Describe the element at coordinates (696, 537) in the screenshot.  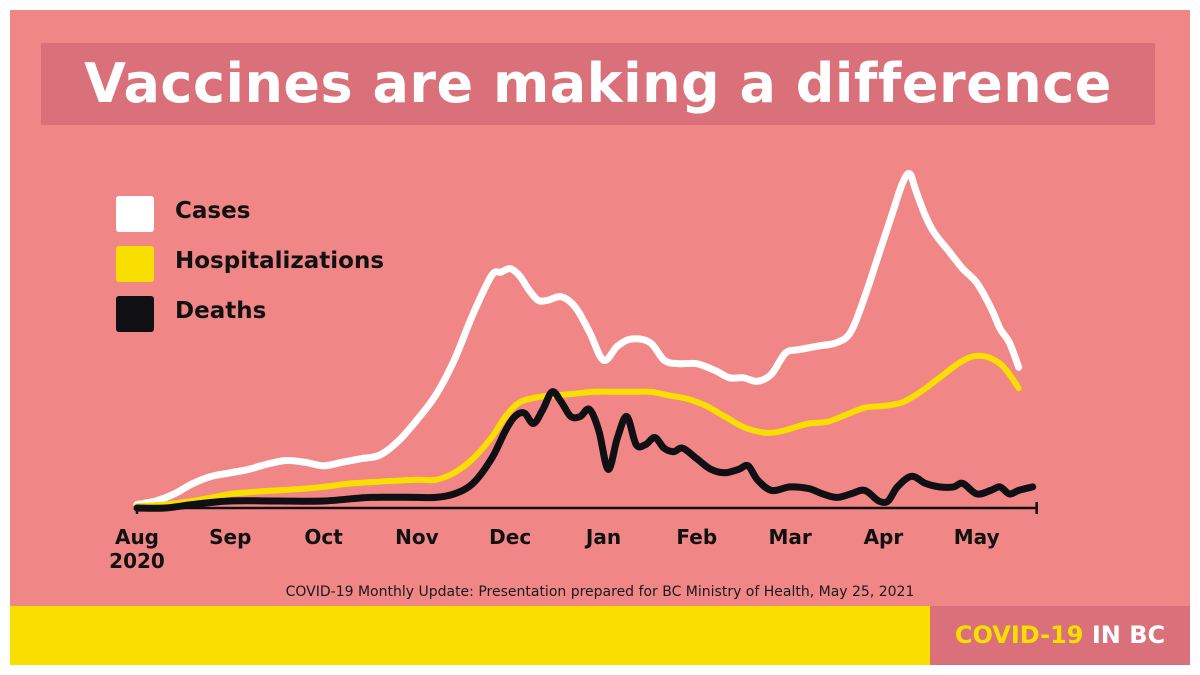
I see `x-tick-label-6: Feb` at that location.